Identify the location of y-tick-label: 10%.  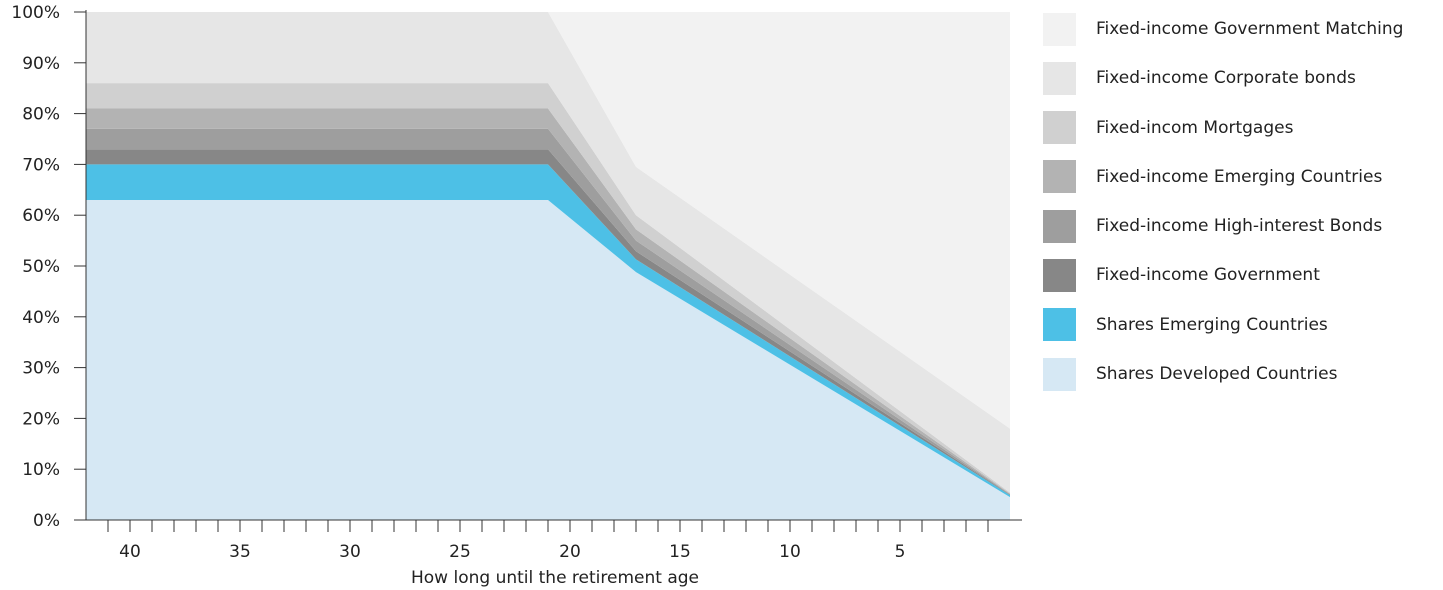
(41, 470).